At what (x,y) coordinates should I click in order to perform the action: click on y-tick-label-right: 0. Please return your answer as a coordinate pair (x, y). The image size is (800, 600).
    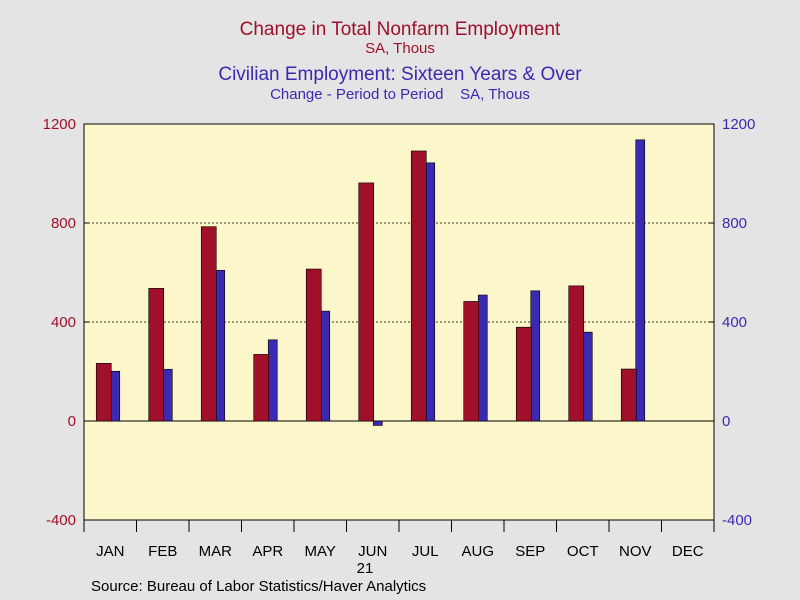
    Looking at the image, I should click on (726, 421).